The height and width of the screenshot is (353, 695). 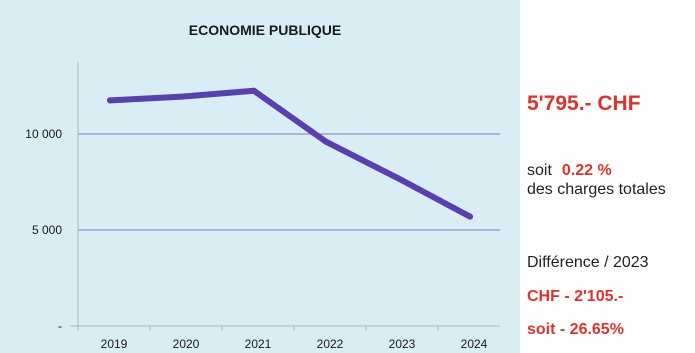 What do you see at coordinates (588, 262) in the screenshot?
I see `difference-label: Différence / 2023` at bounding box center [588, 262].